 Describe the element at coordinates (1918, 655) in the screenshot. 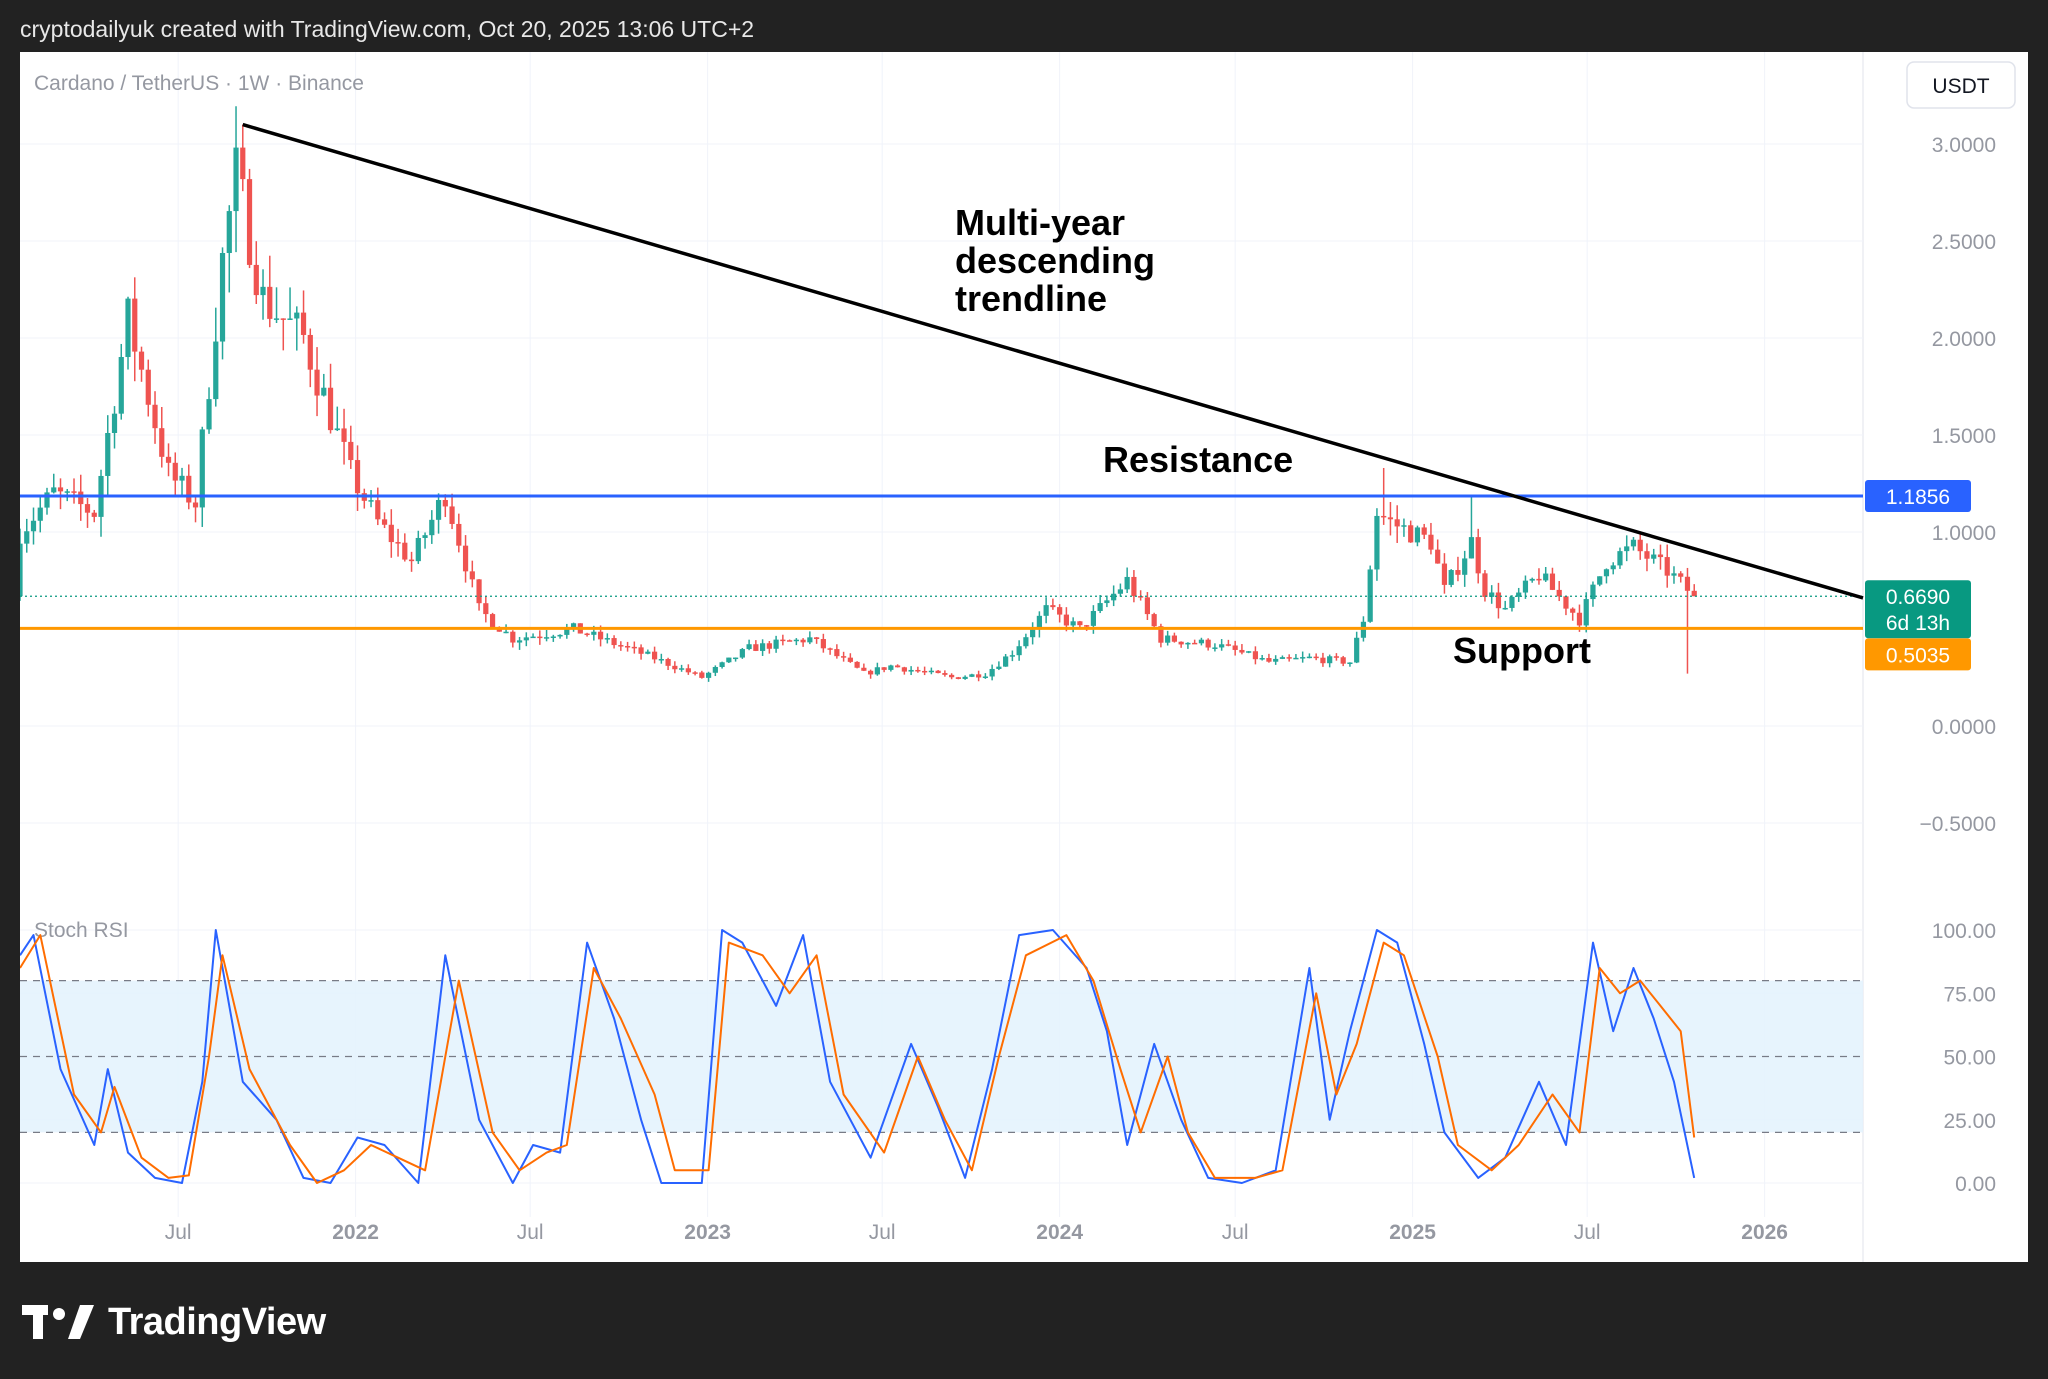

I see `support-price-tag-text: 0.5035` at that location.